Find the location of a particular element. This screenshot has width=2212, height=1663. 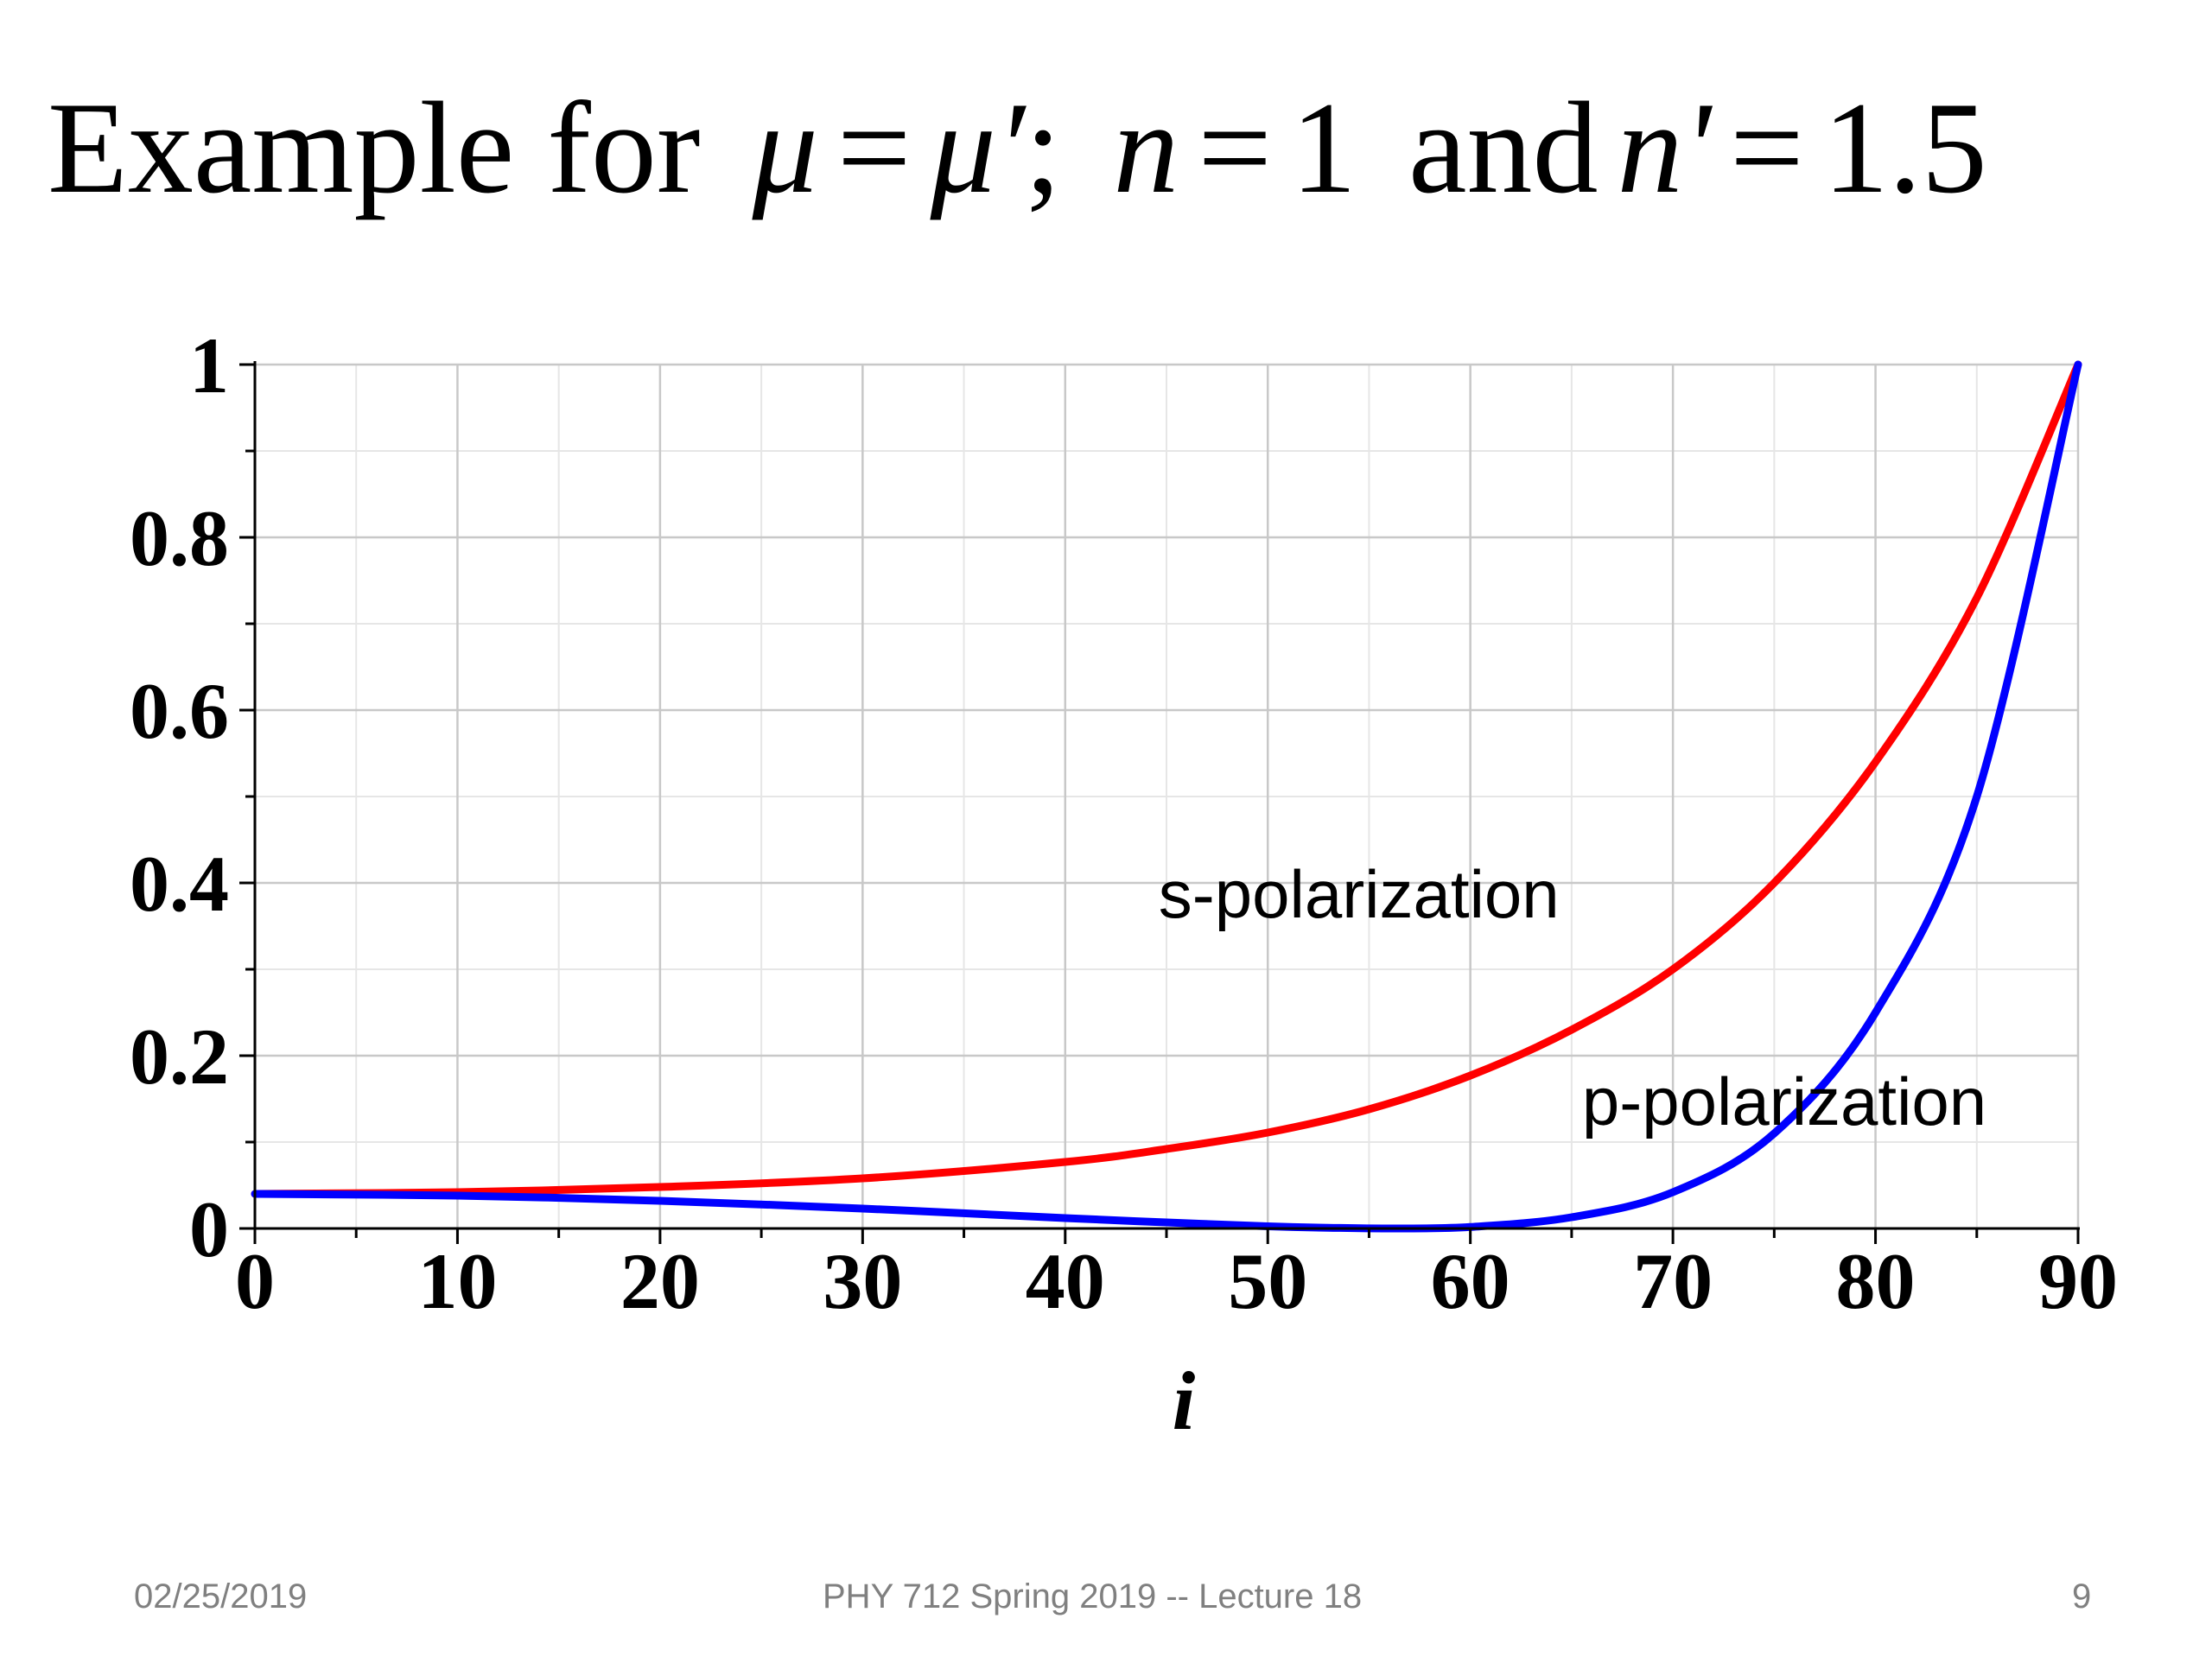

title-equals-2: = is located at coordinates (1235, 148).